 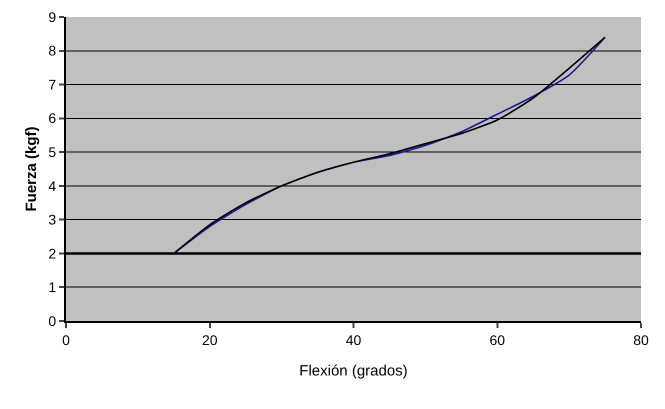 I want to click on x-tick-label: 20, so click(x=210, y=340).